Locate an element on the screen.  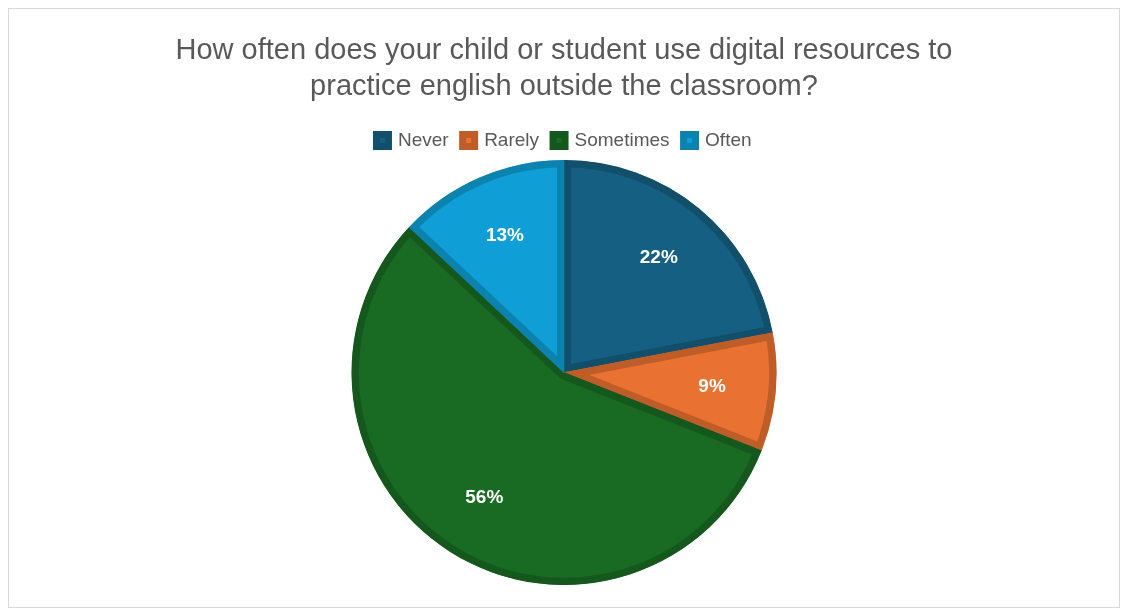
data-label: 56% is located at coordinates (484, 497).